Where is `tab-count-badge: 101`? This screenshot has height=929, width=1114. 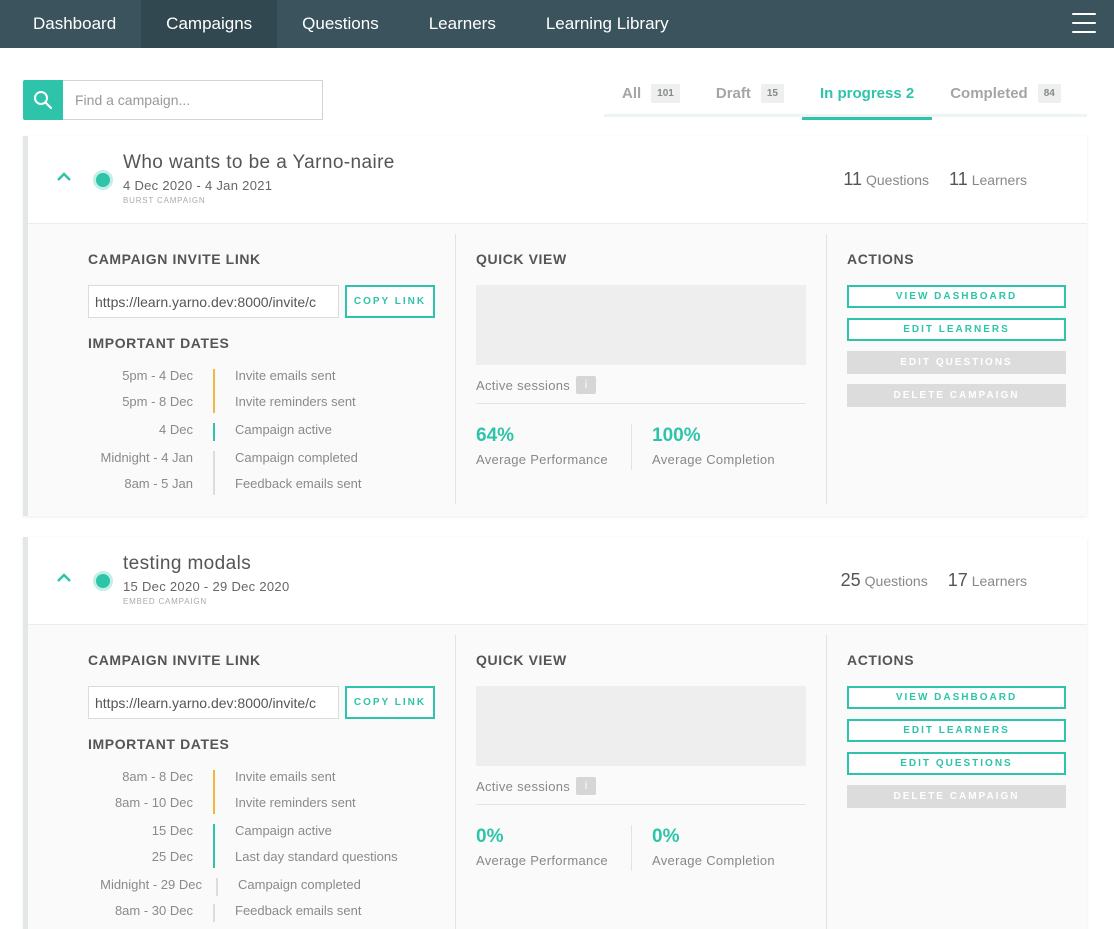
tab-count-badge: 101 is located at coordinates (665, 93).